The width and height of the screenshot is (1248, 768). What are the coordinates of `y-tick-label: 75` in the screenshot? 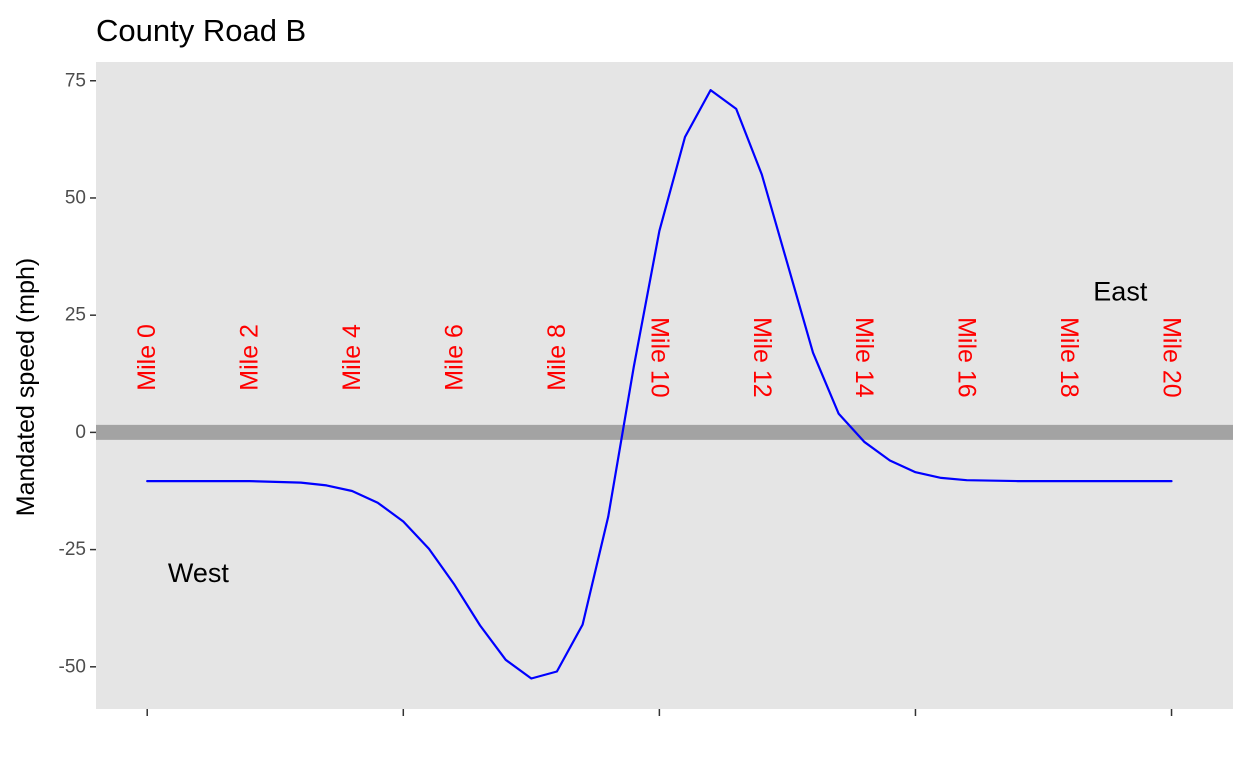 It's located at (75, 80).